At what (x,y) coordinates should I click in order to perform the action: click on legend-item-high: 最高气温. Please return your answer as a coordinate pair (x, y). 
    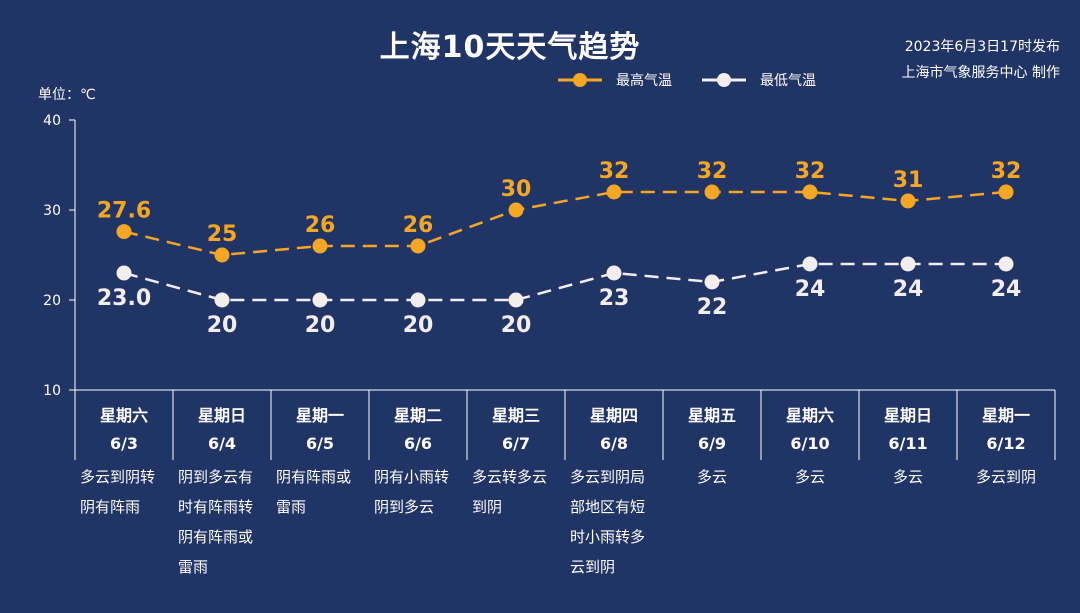
    Looking at the image, I should click on (615, 80).